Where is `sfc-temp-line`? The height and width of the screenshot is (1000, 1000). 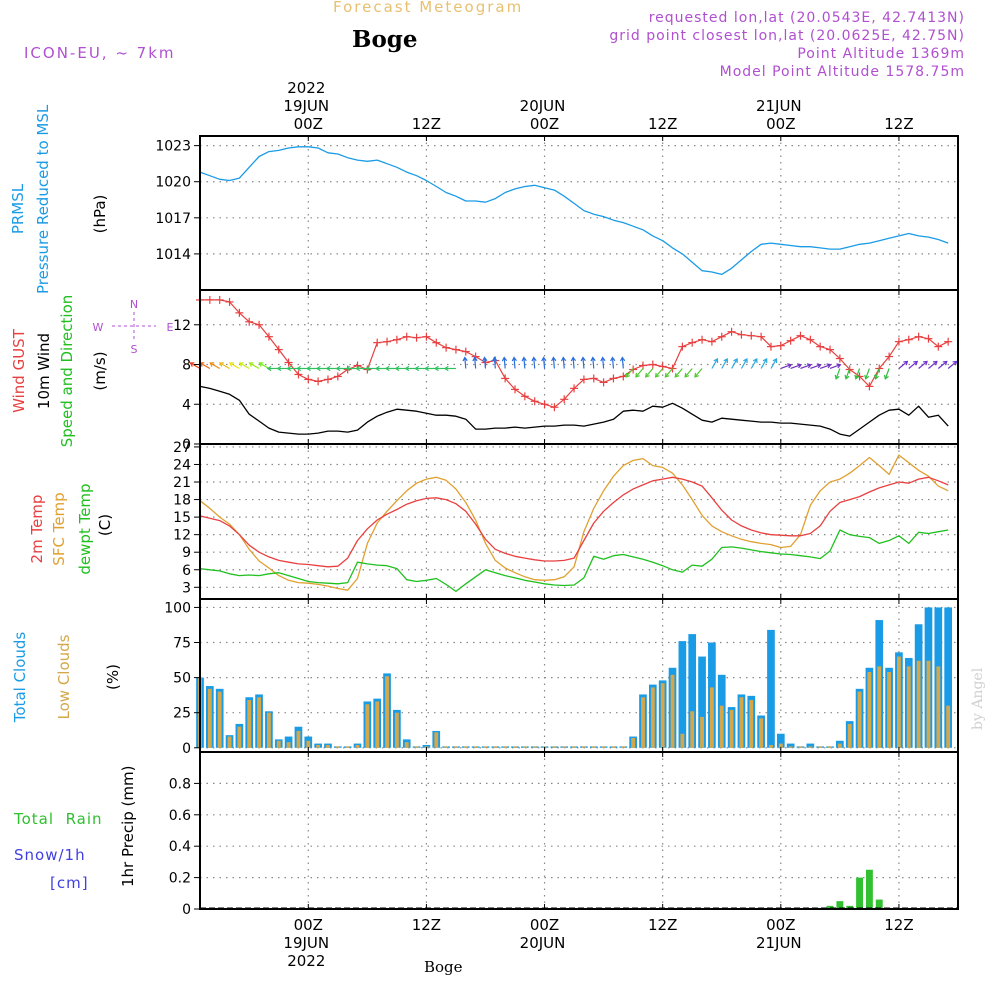
sfc-temp-line is located at coordinates (574, 522).